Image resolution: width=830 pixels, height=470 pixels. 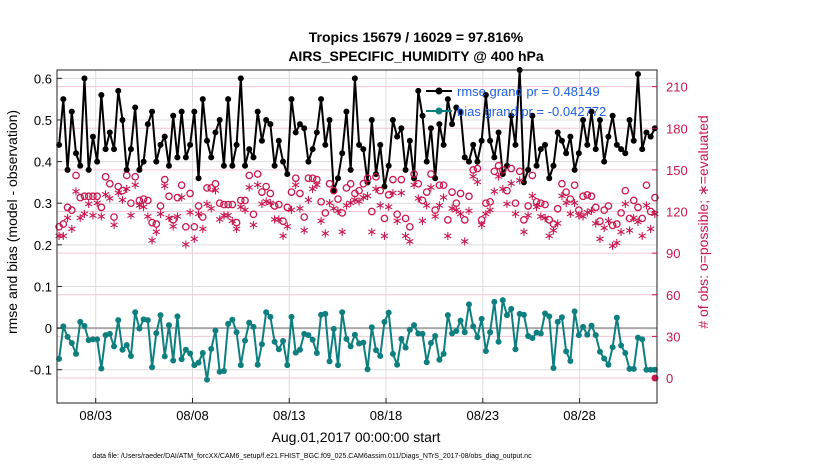 I want to click on legend-bias-marker, so click(x=439, y=111).